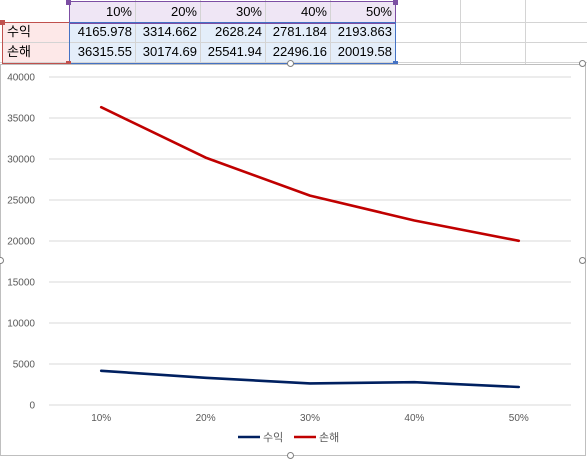 The height and width of the screenshot is (459, 587). What do you see at coordinates (378, 11) in the screenshot?
I see `header-cell: 50%` at bounding box center [378, 11].